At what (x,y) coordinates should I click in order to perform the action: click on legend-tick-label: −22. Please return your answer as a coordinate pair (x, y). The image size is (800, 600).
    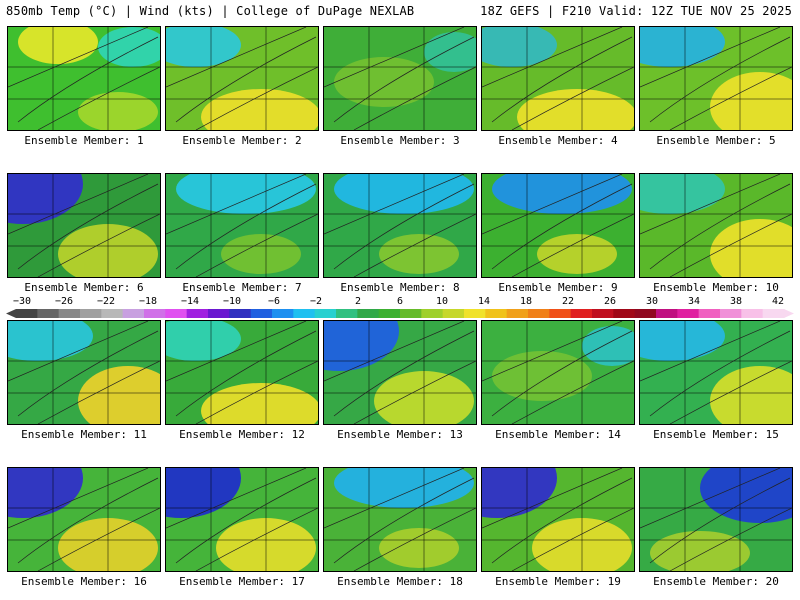
    Looking at the image, I should click on (106, 301).